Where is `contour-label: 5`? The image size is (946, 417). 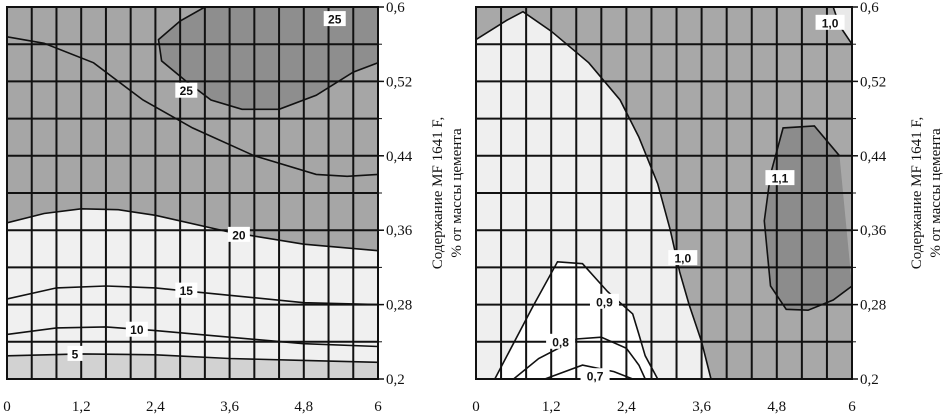 contour-label: 5 is located at coordinates (75, 354).